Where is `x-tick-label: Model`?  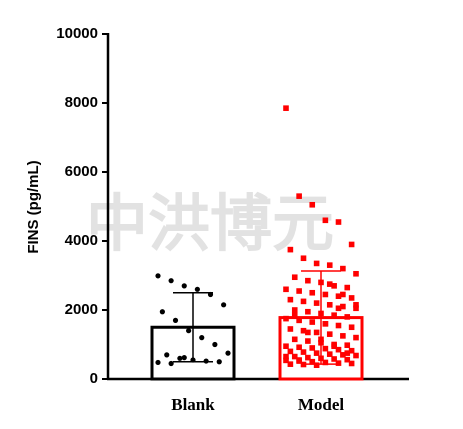
x-tick-label: Model is located at coordinates (321, 404).